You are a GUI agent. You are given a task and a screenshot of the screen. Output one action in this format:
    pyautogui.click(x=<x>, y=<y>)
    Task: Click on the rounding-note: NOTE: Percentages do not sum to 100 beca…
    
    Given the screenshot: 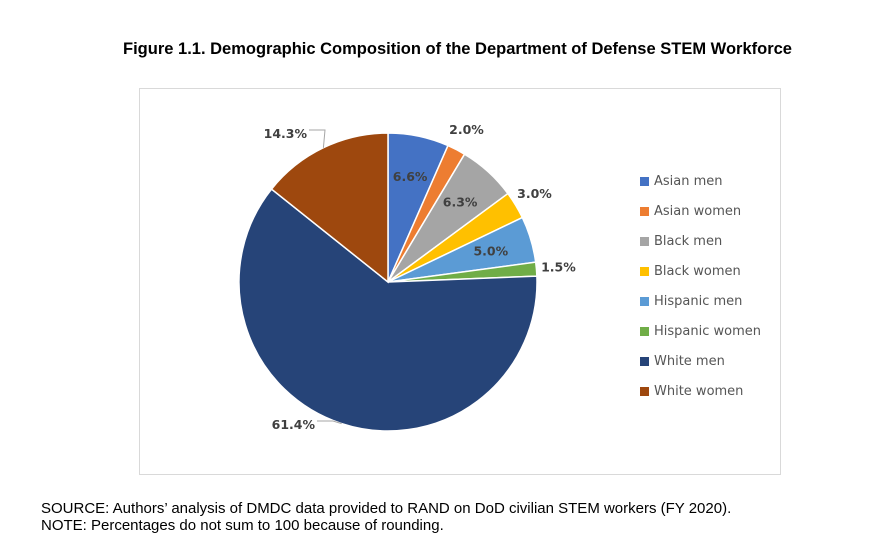 What is the action you would take?
    pyautogui.click(x=242, y=525)
    